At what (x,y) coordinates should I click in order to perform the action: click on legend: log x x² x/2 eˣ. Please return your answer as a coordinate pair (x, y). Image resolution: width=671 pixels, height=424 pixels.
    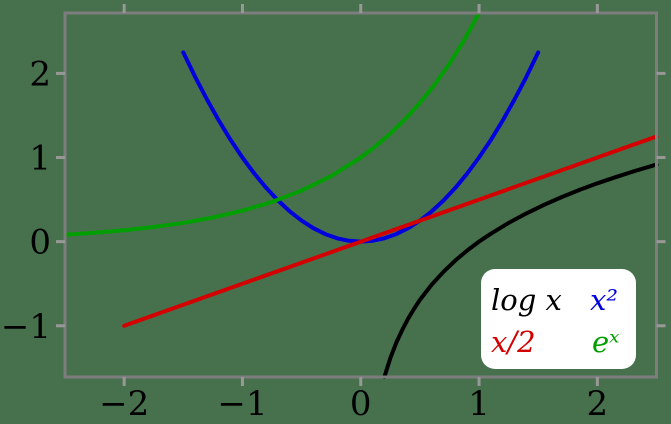
    Looking at the image, I should click on (558, 319).